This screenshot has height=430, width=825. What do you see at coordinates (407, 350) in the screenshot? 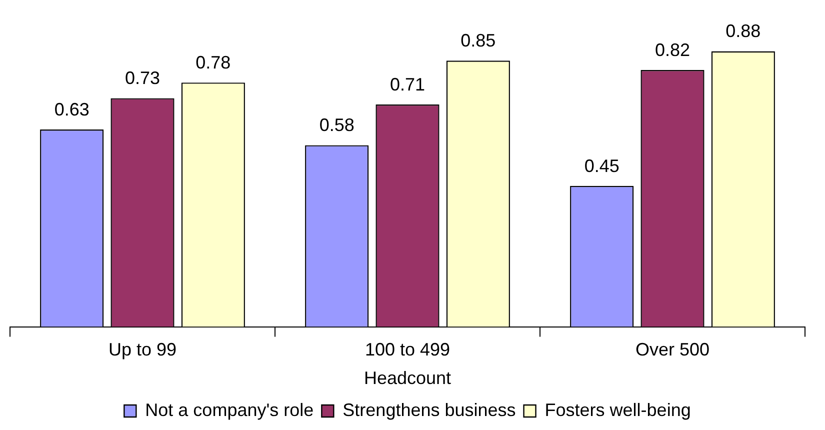
I see `x-tick-label: 100 to 499` at bounding box center [407, 350].